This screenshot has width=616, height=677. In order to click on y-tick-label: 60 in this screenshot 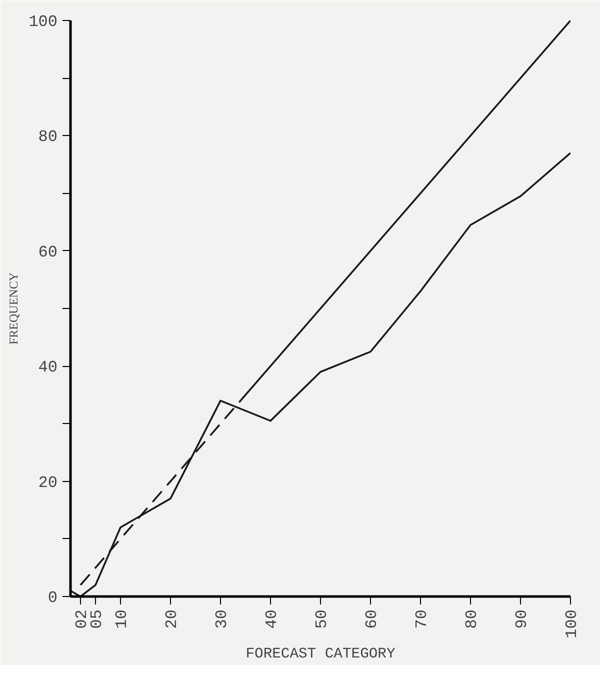, I will do `click(48, 252)`.